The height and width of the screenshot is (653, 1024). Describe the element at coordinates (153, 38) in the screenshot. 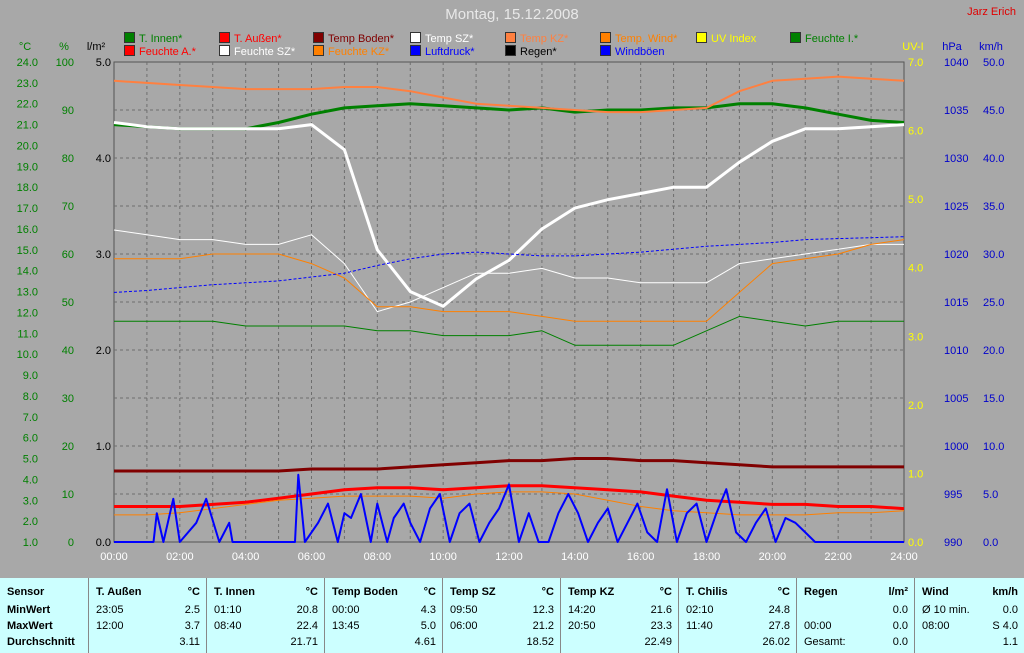

I see `legend-item: T. Innen*` at that location.